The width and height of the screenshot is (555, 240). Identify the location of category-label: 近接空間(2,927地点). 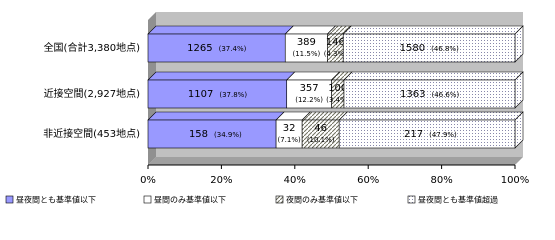
(92, 93).